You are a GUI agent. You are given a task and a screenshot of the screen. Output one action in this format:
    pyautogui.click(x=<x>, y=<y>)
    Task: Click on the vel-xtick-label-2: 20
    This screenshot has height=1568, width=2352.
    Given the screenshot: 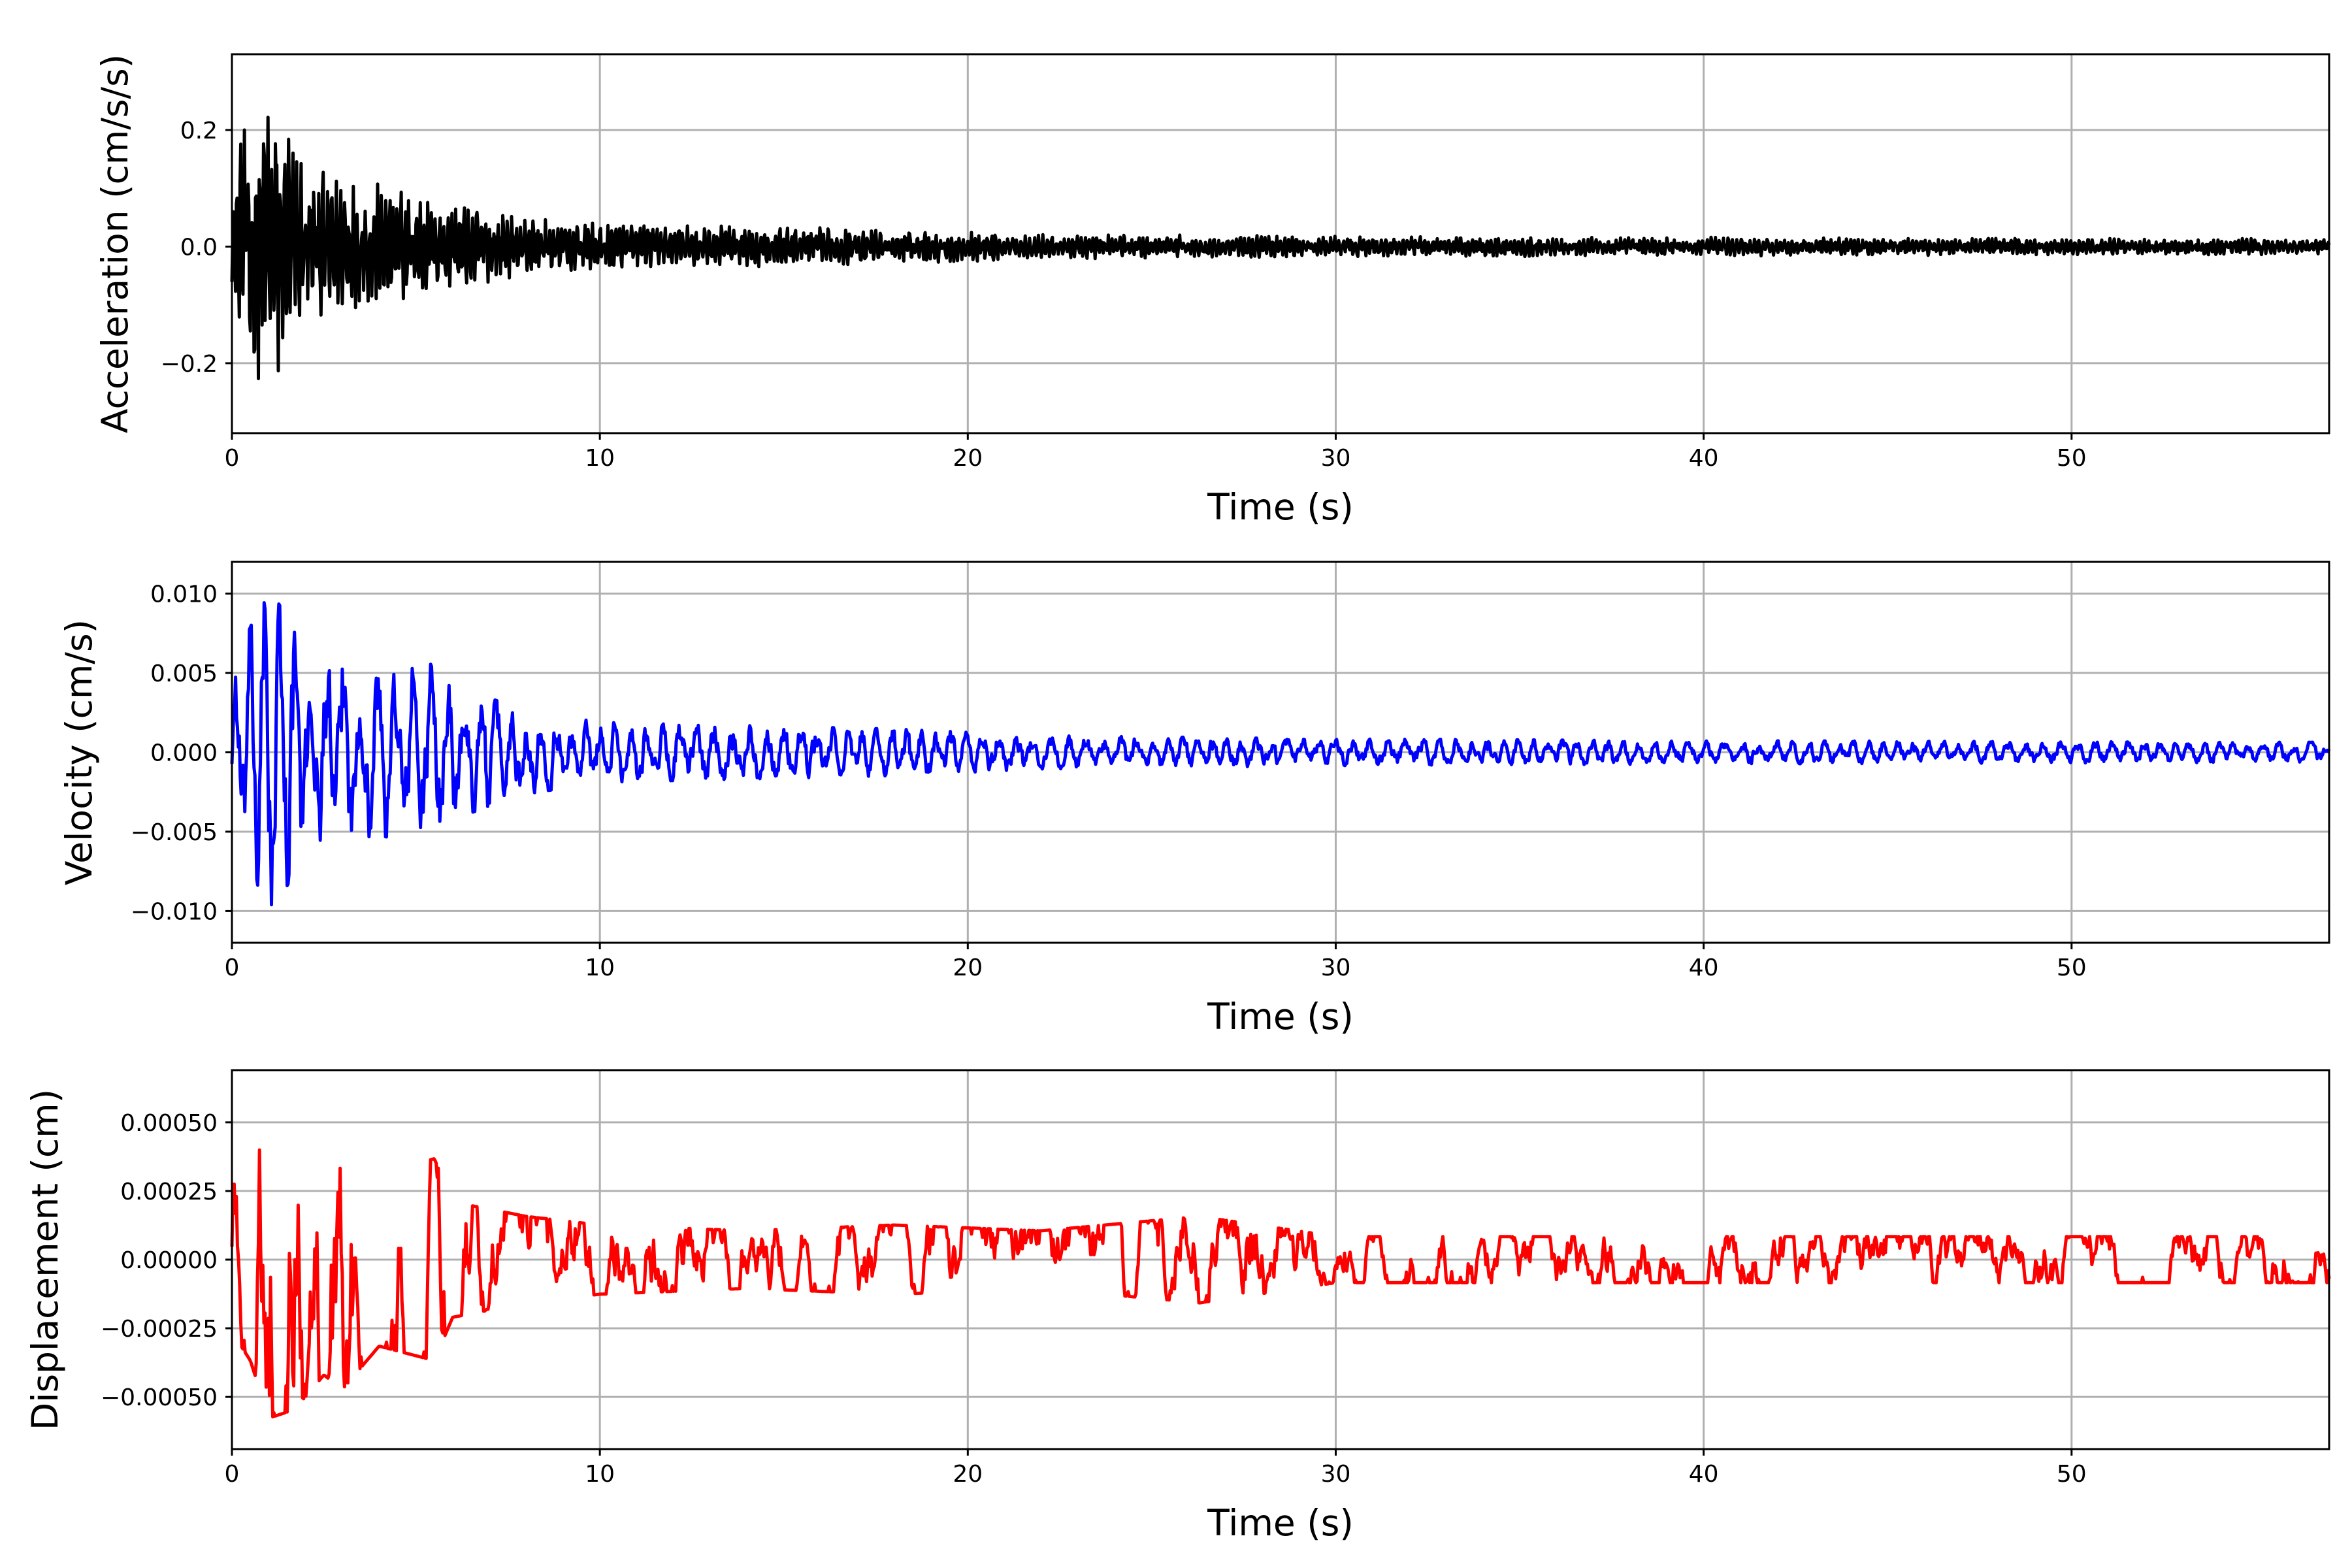 What is the action you would take?
    pyautogui.click(x=968, y=968)
    